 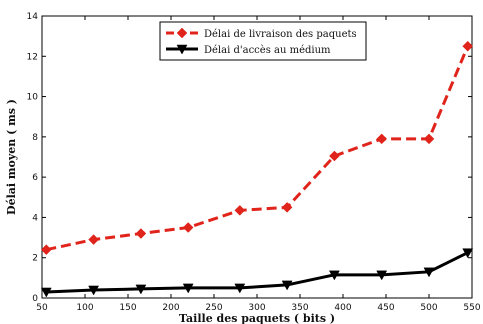 I want to click on x-tick-label: 200, so click(x=170, y=308).